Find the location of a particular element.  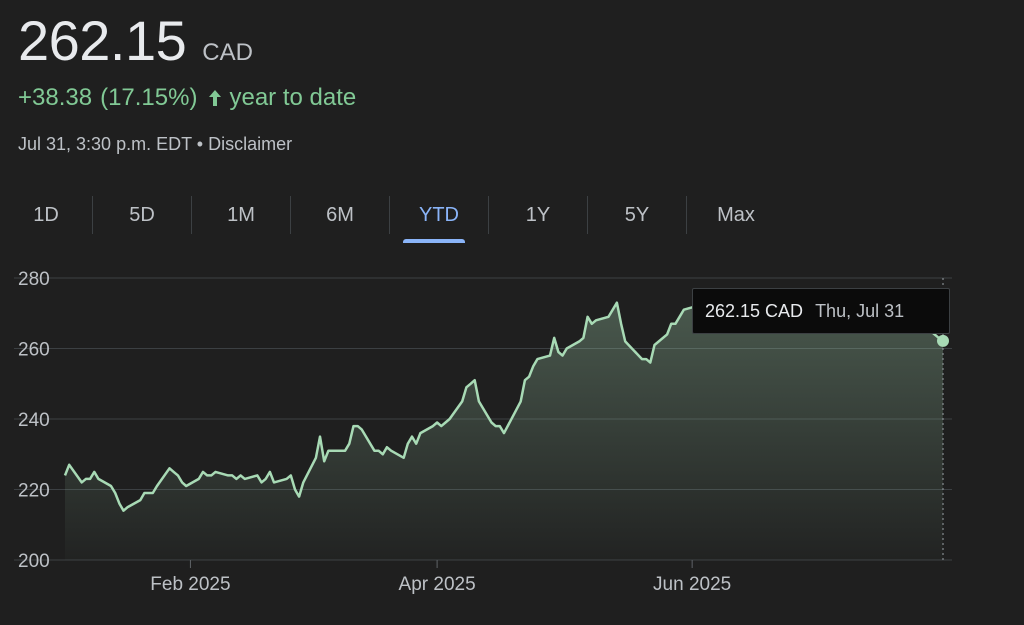

price-header: 262.15 CAD is located at coordinates (135, 40).